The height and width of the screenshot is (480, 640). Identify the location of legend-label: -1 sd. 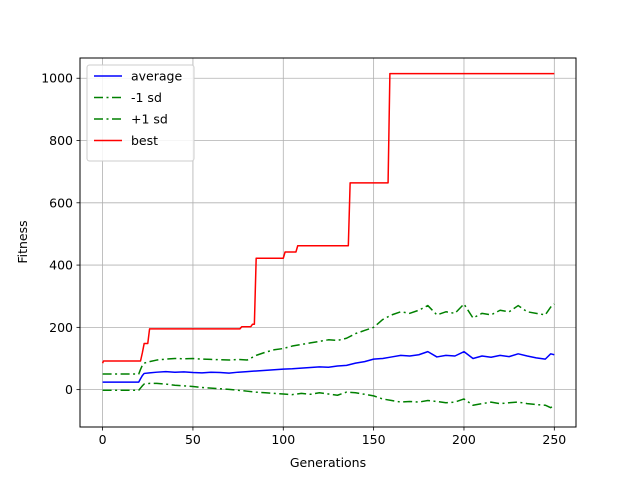
(146, 97).